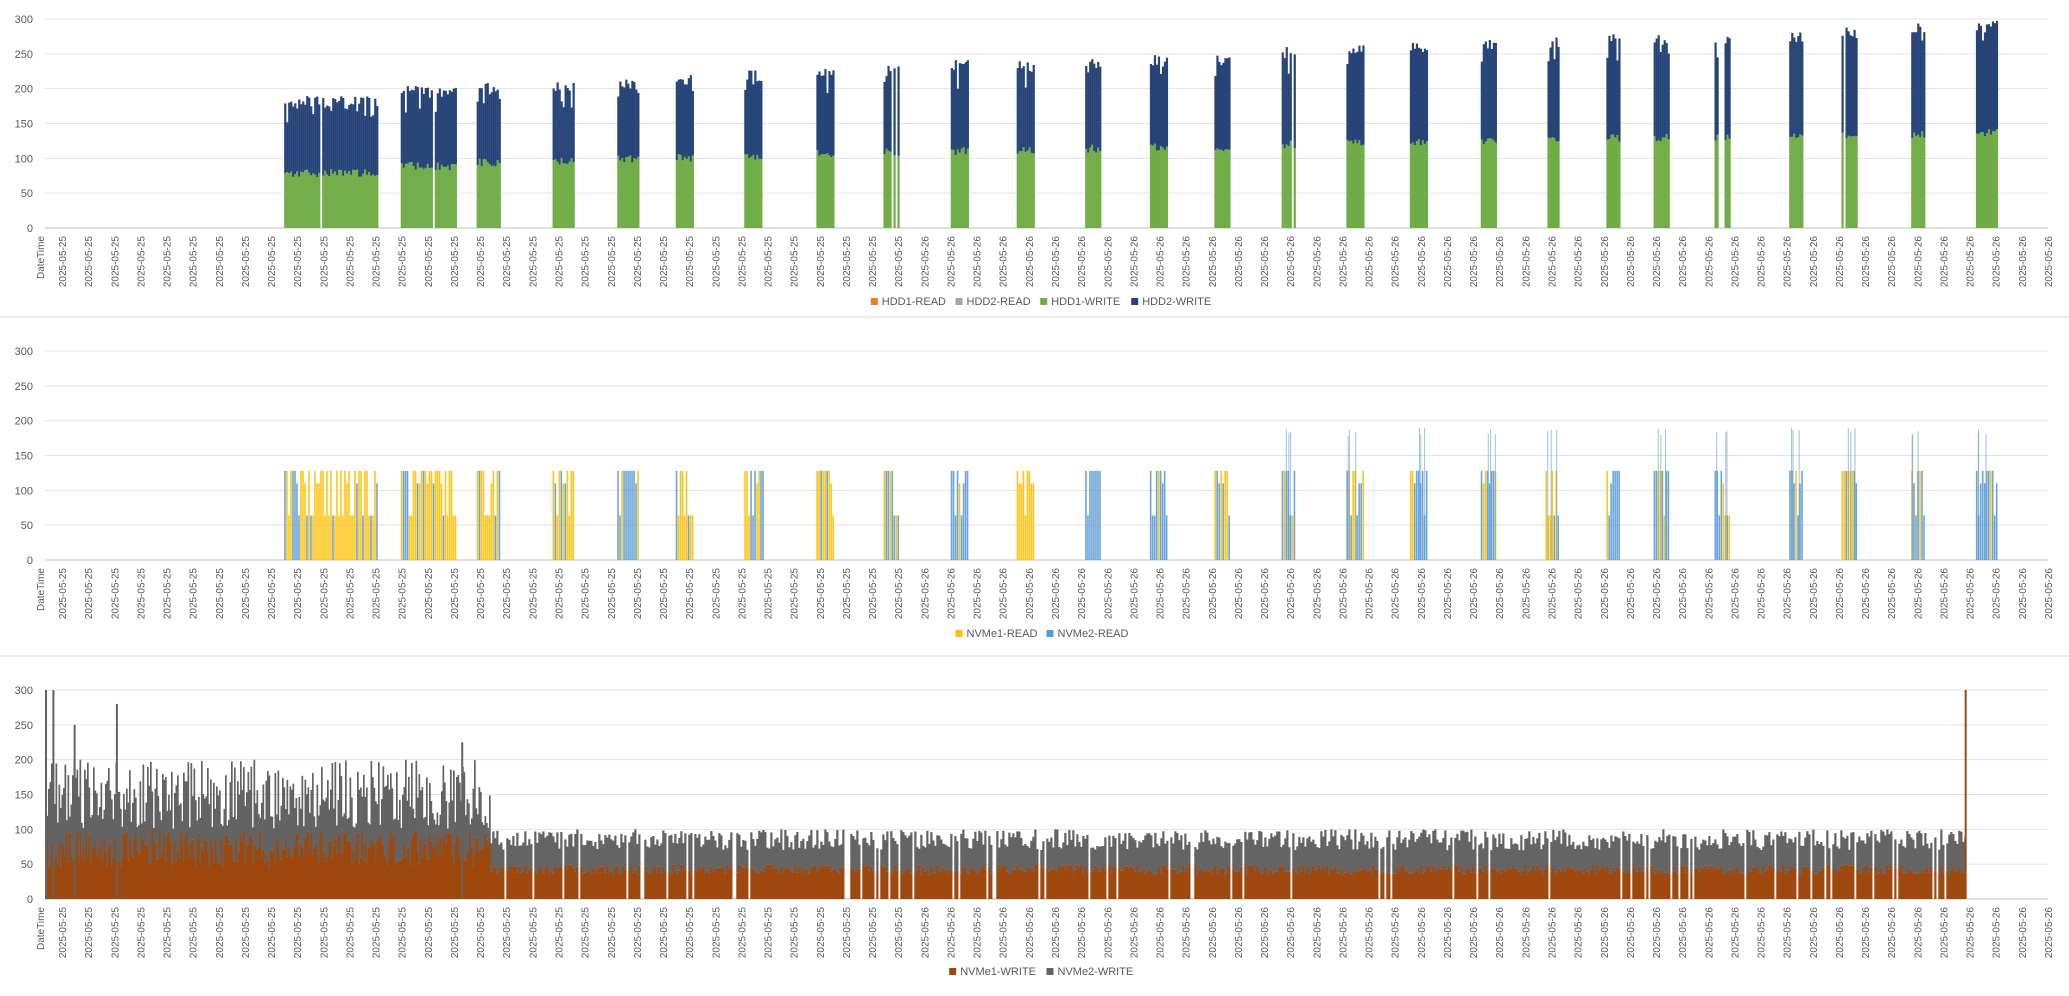 This screenshot has height=996, width=2069. Describe the element at coordinates (24, 691) in the screenshot. I see `y-tick-label: 300` at that location.